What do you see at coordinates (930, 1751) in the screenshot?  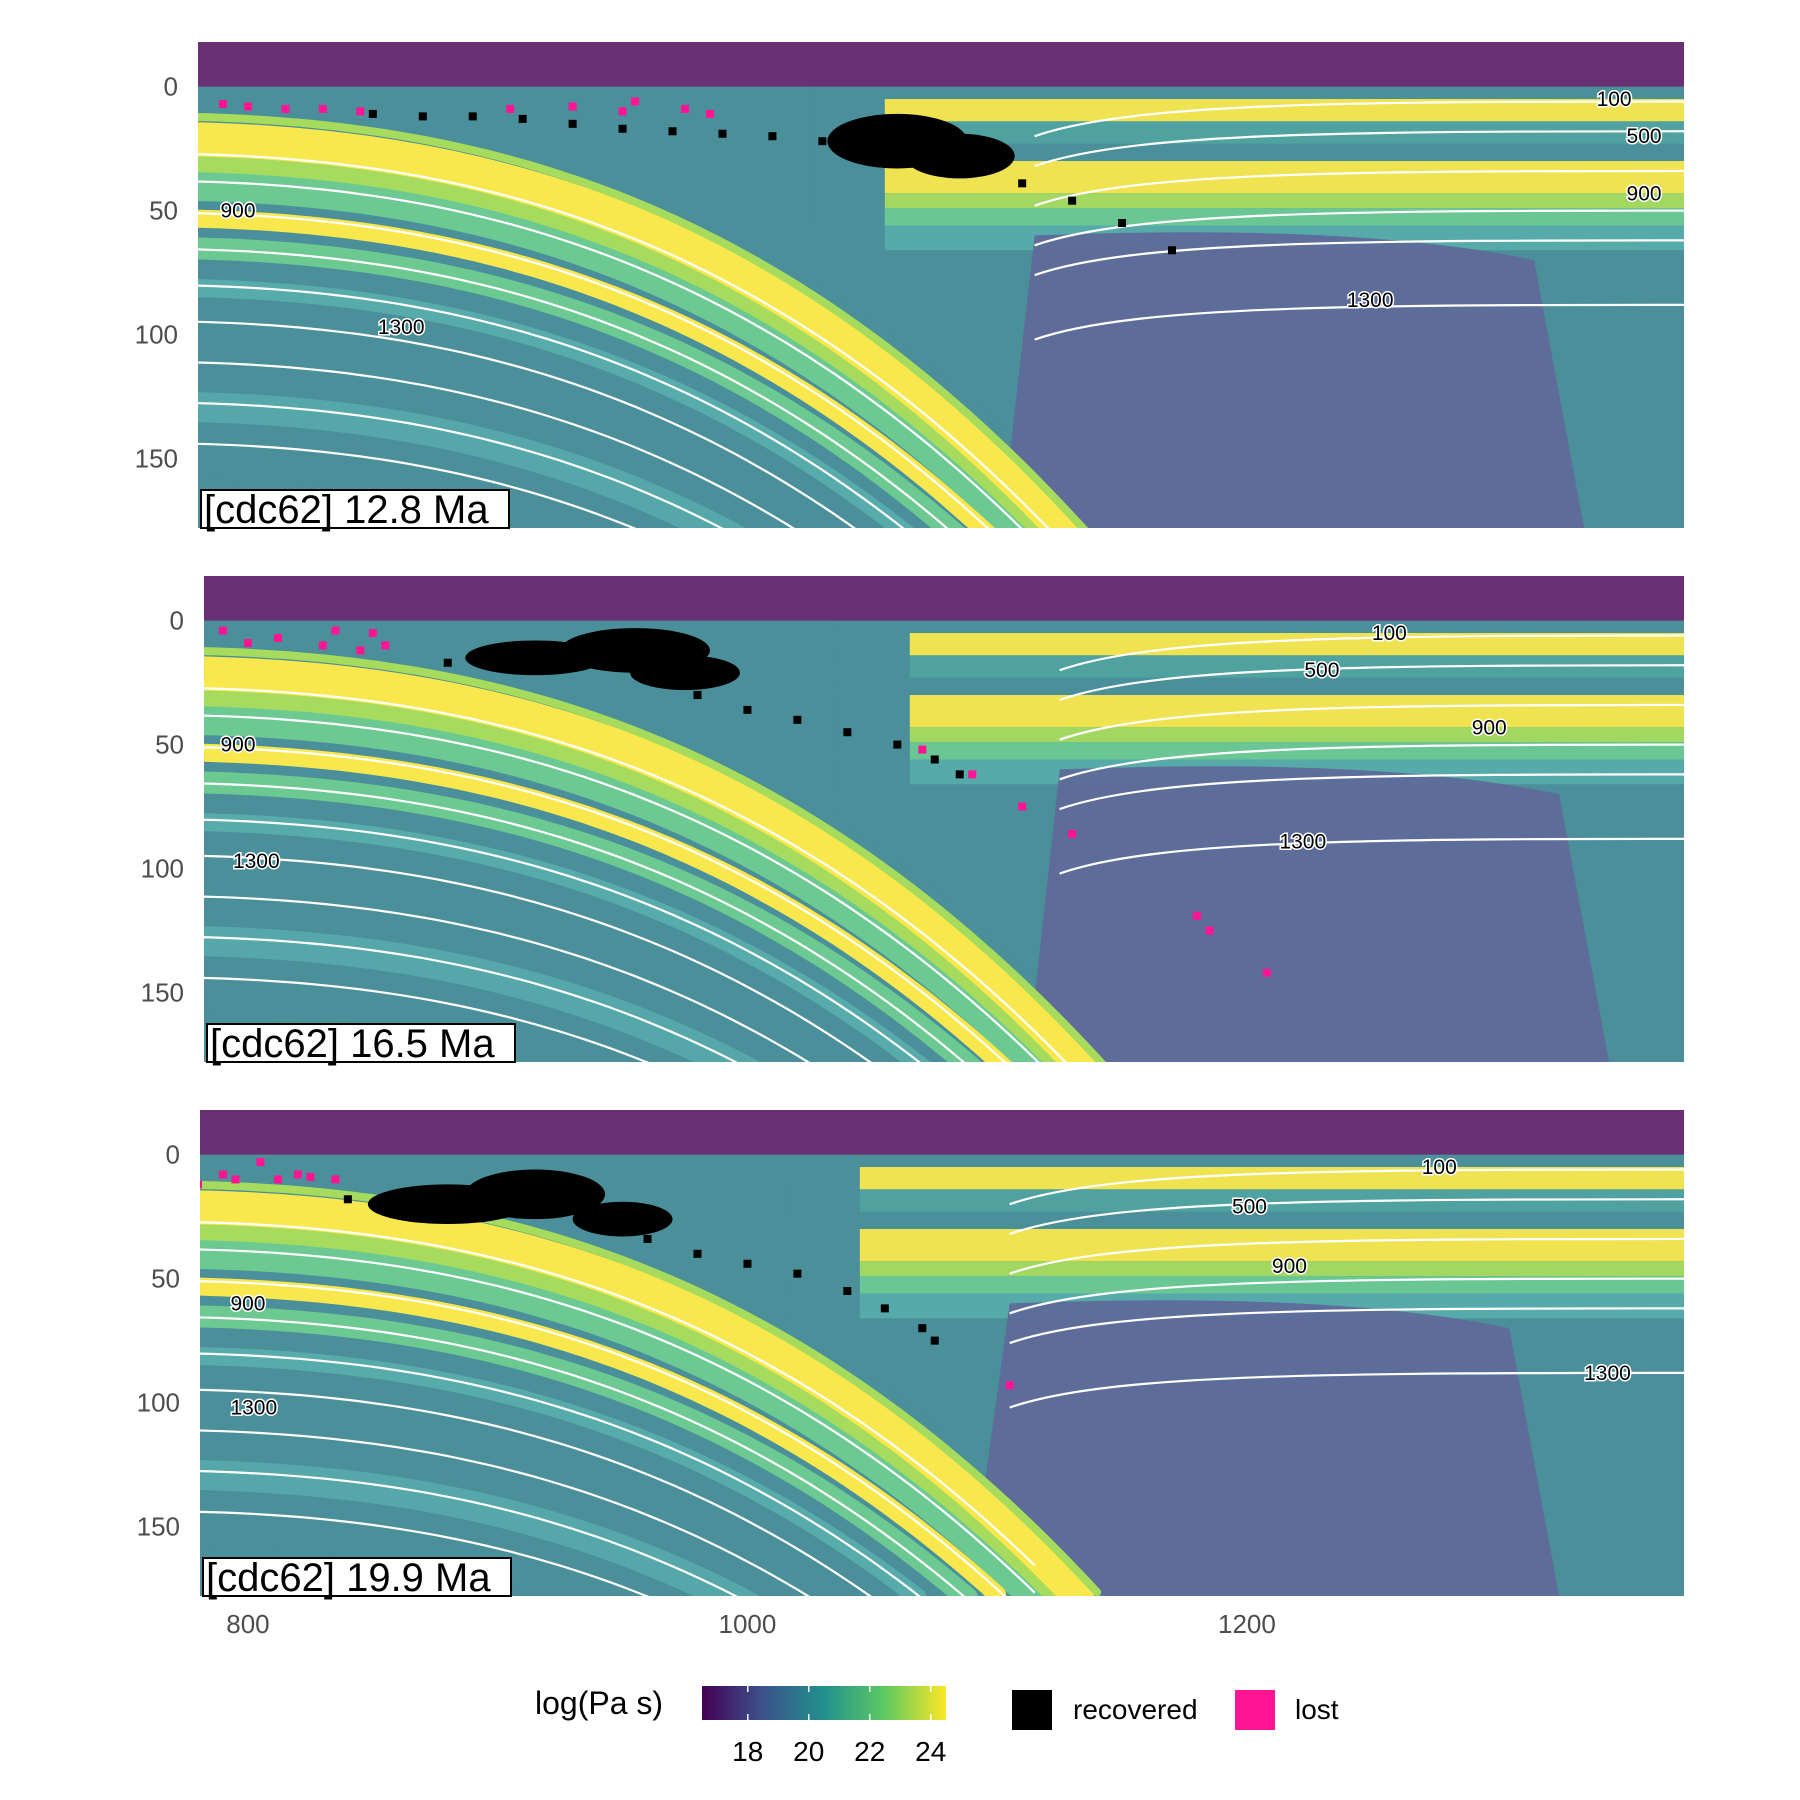 I see `colorbar-tick-label: 24` at bounding box center [930, 1751].